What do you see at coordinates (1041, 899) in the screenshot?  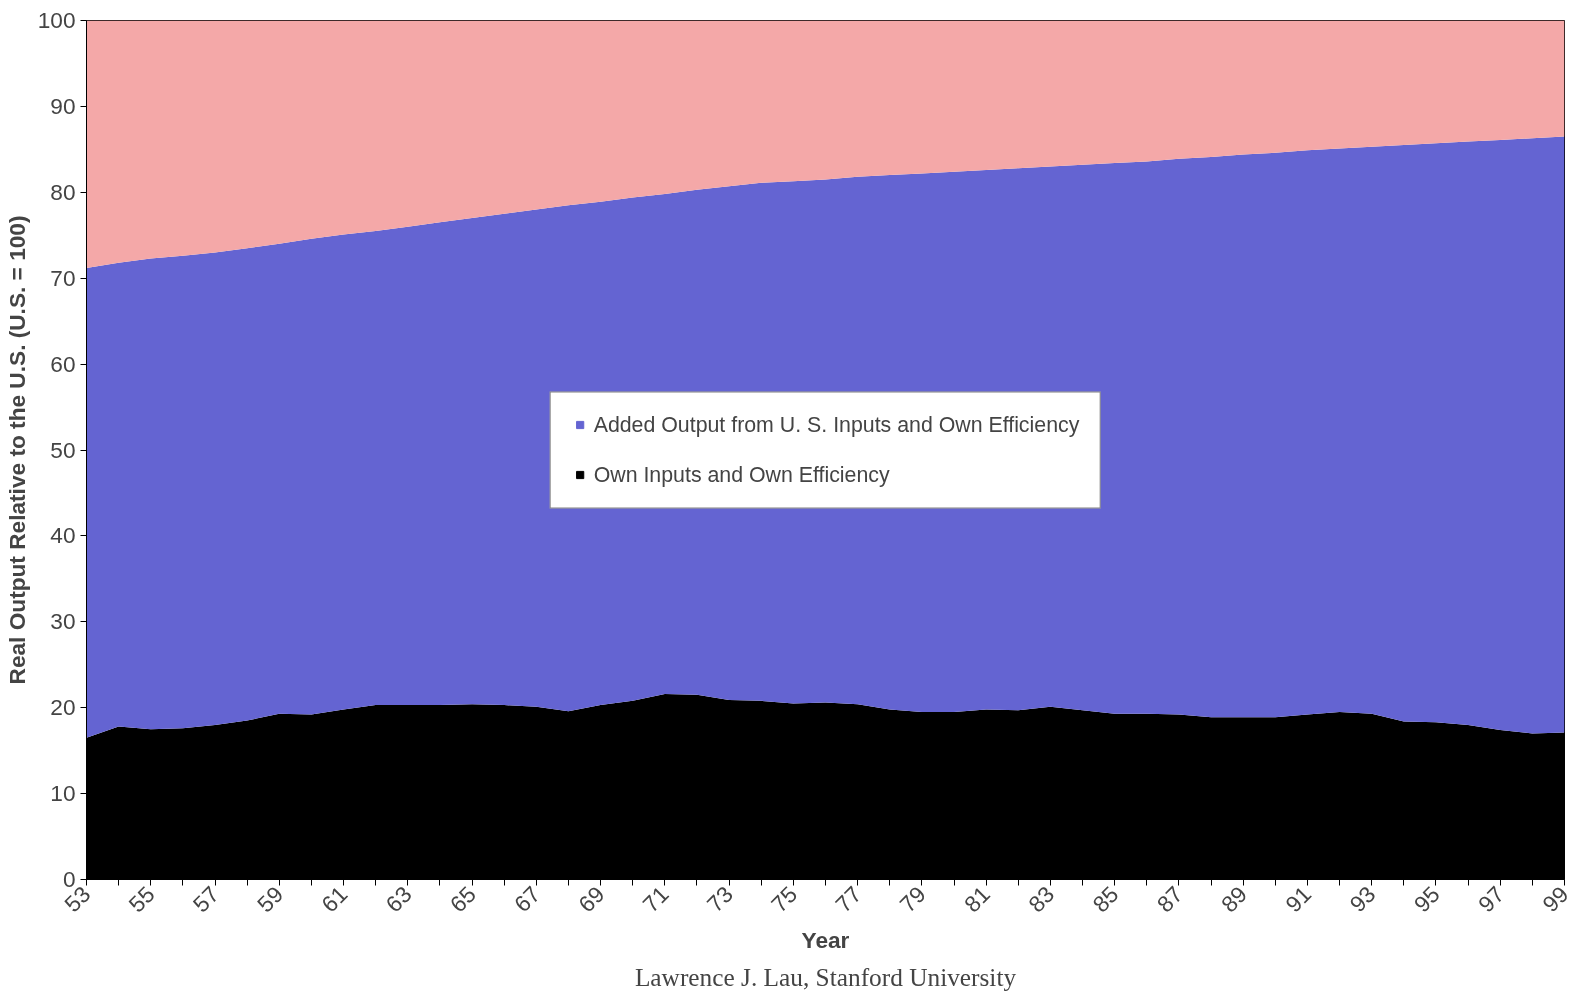 I see `x-tick-label: 83` at bounding box center [1041, 899].